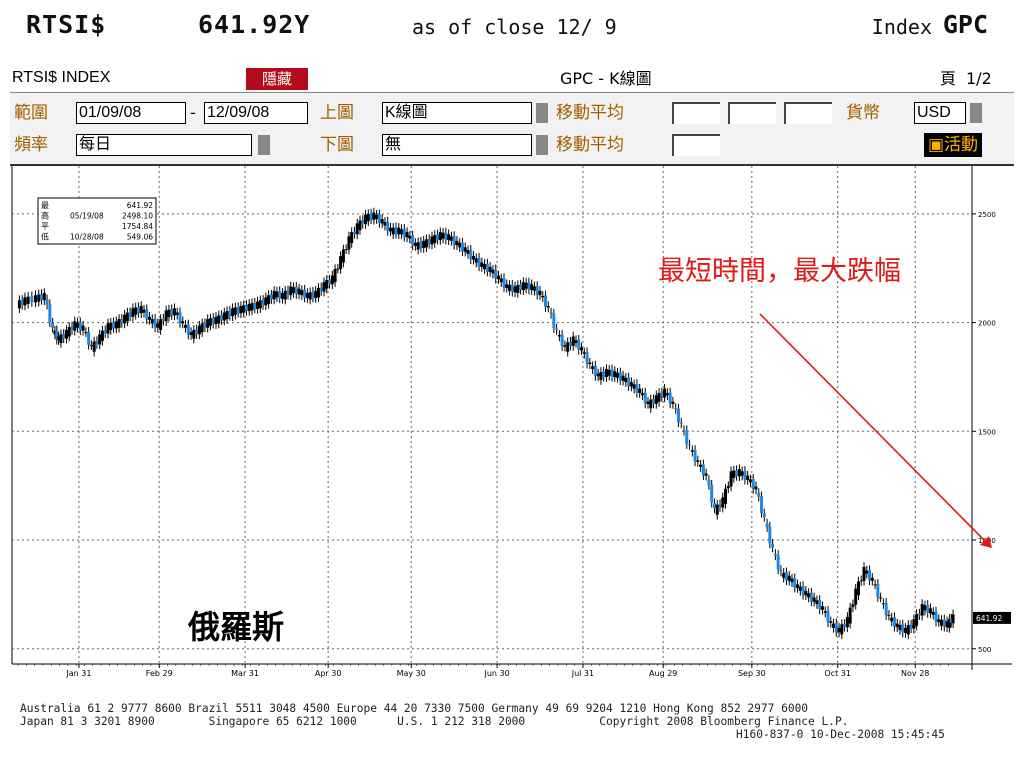 Image resolution: width=1024 pixels, height=768 pixels. I want to click on upper-chart-field: K線圖, so click(457, 113).